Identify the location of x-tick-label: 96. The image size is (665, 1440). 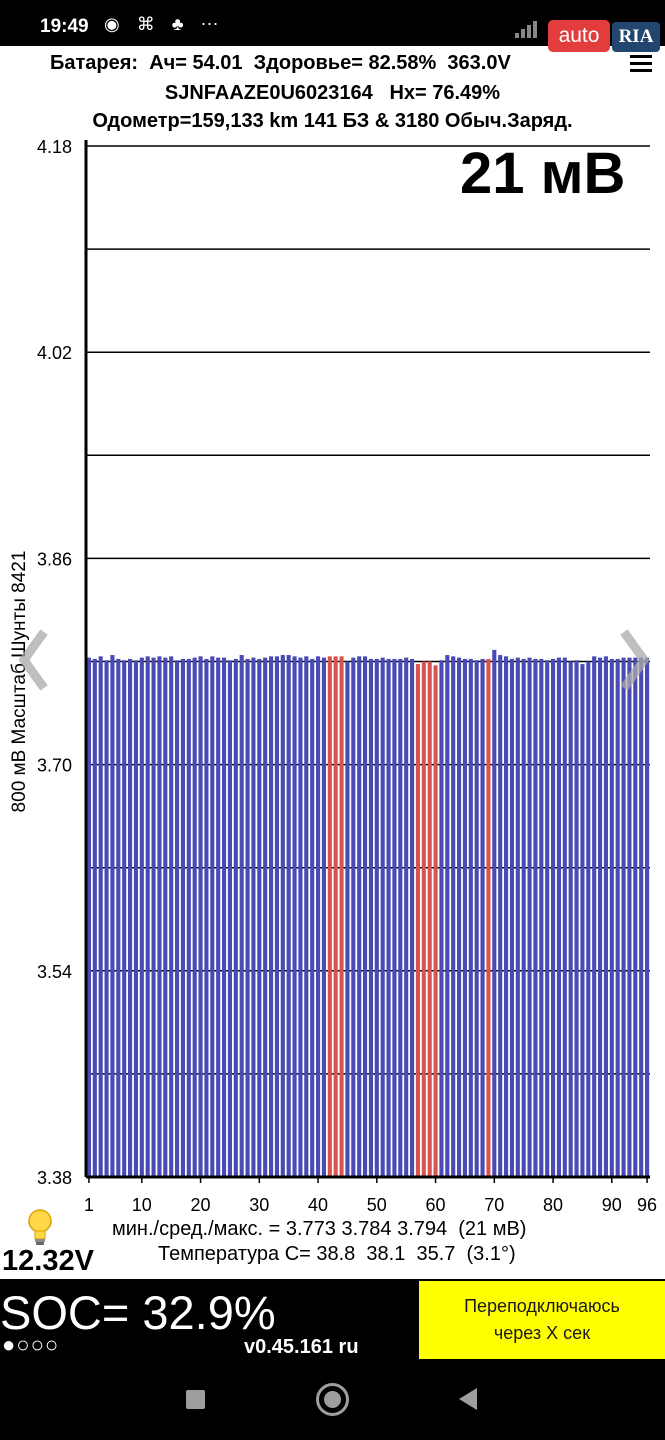
(647, 1205).